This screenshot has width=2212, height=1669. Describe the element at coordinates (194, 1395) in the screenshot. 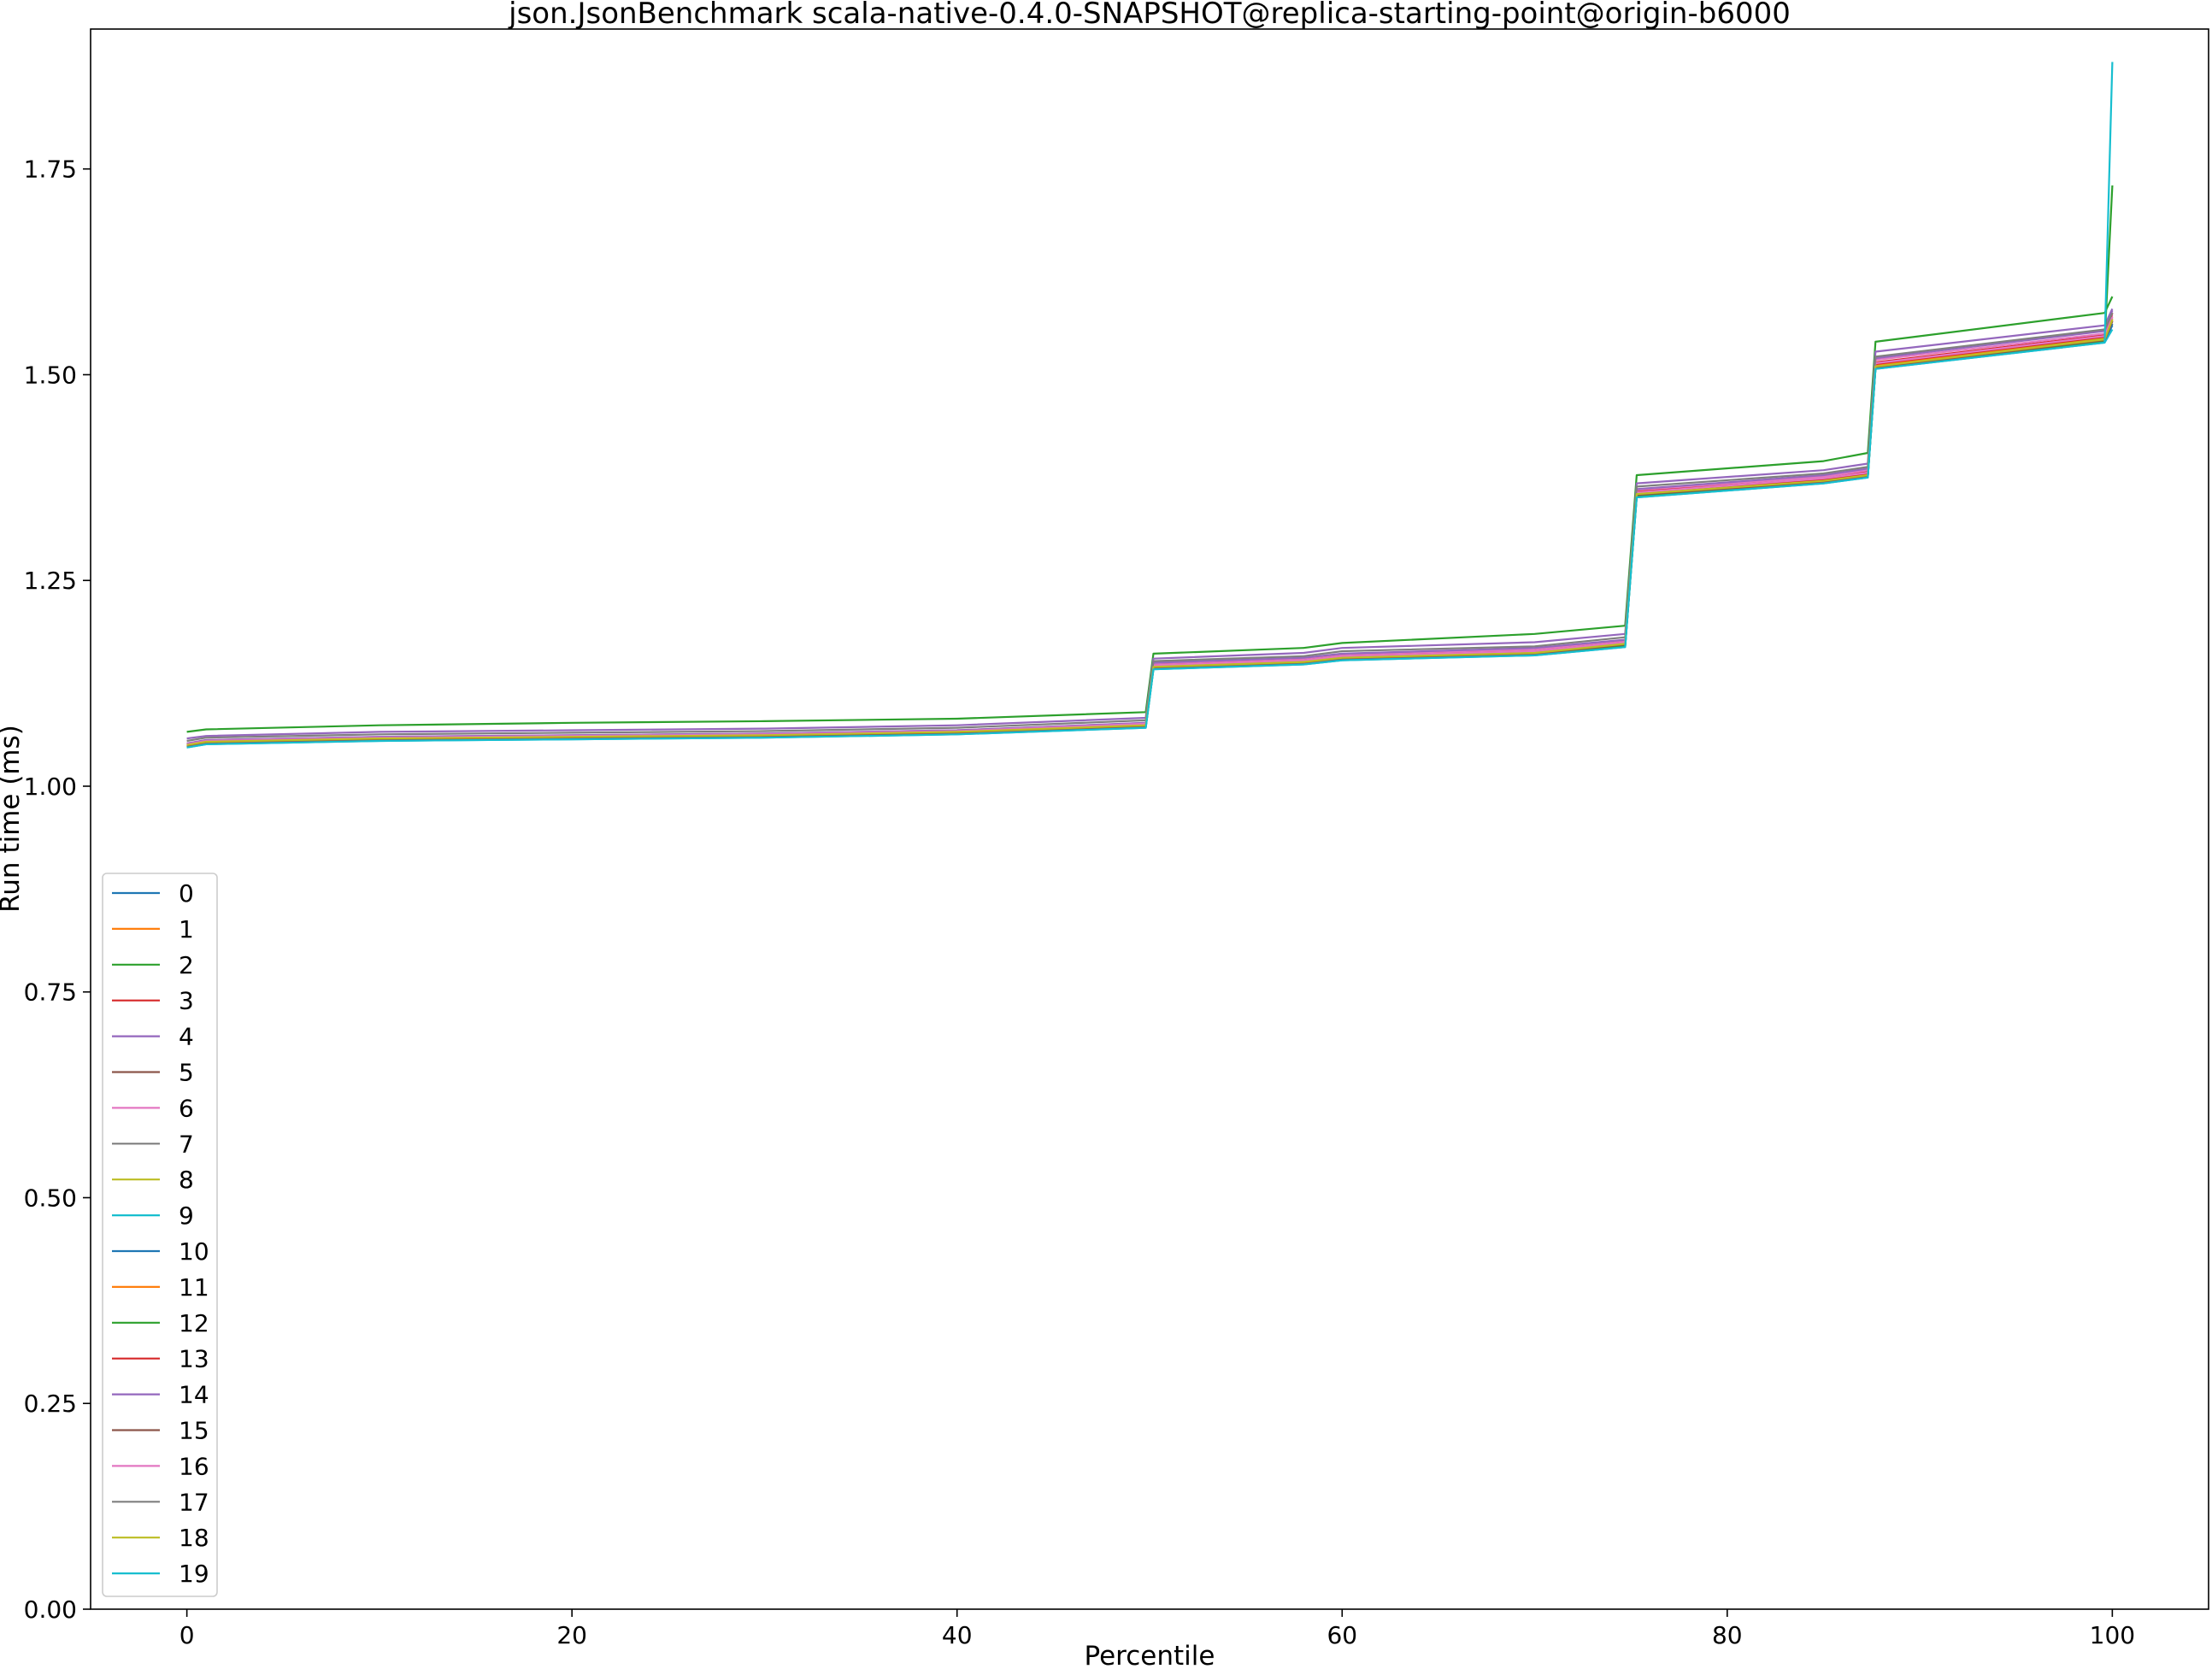

I see `legend-label-14: 14` at that location.